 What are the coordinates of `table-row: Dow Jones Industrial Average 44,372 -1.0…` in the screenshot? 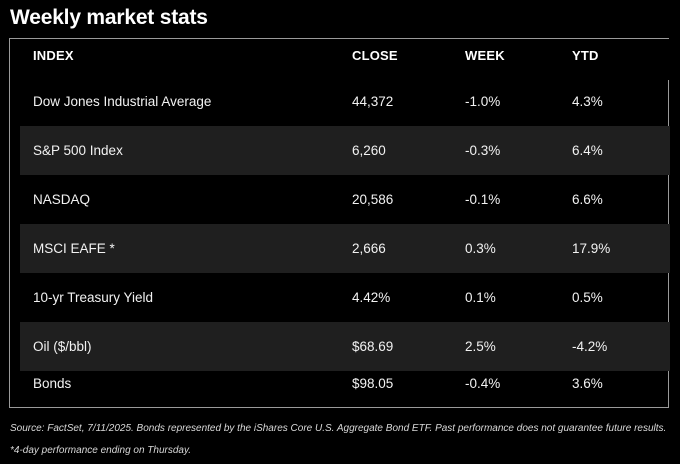 It's located at (345, 101).